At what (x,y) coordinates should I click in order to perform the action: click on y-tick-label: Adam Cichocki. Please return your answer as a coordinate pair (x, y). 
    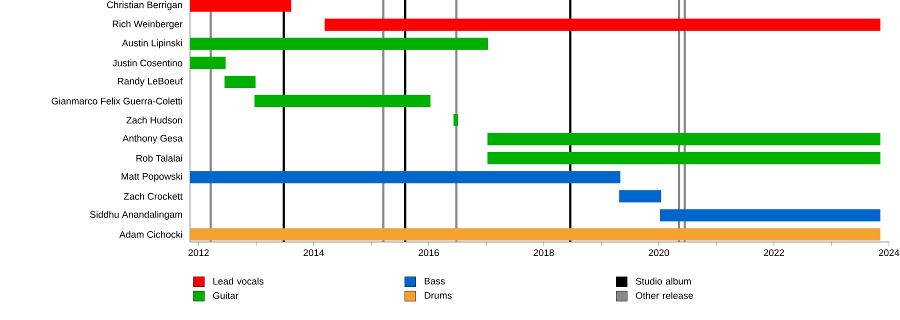
    Looking at the image, I should click on (150, 234).